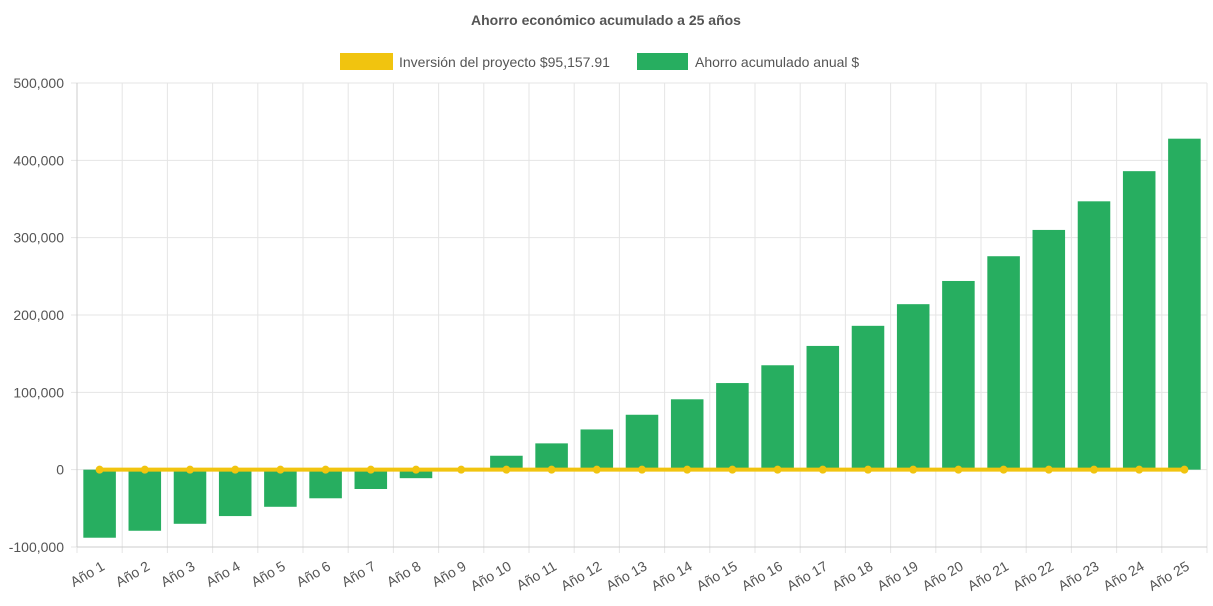  Describe the element at coordinates (662, 61) in the screenshot. I see `legend-swatch-savings` at that location.